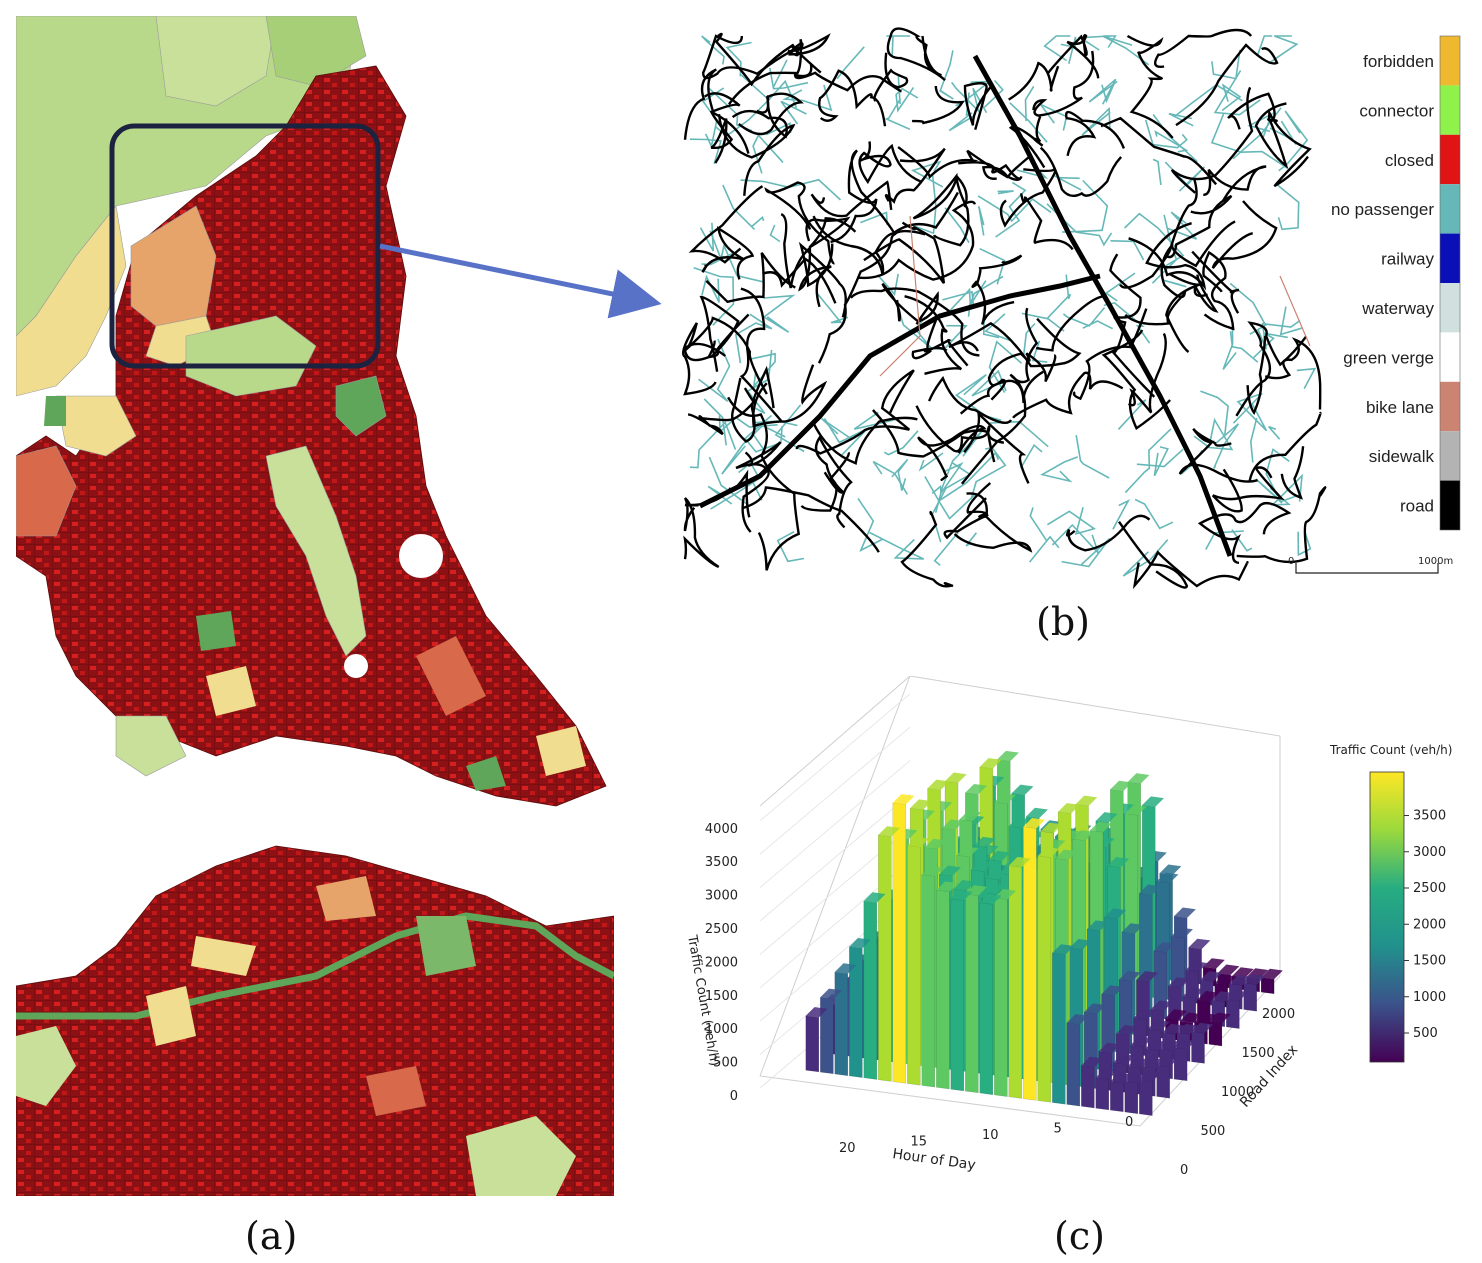  I want to click on legend-swatch-forbidden, so click(1450, 61).